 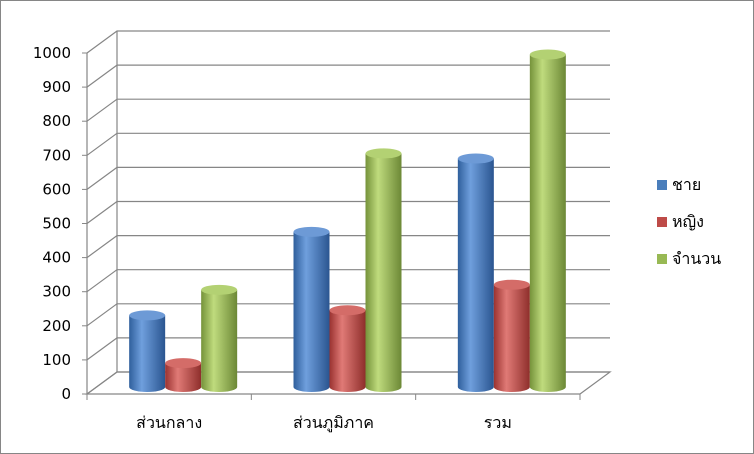 What do you see at coordinates (56, 189) in the screenshot?
I see `y-tick-label: 600` at bounding box center [56, 189].